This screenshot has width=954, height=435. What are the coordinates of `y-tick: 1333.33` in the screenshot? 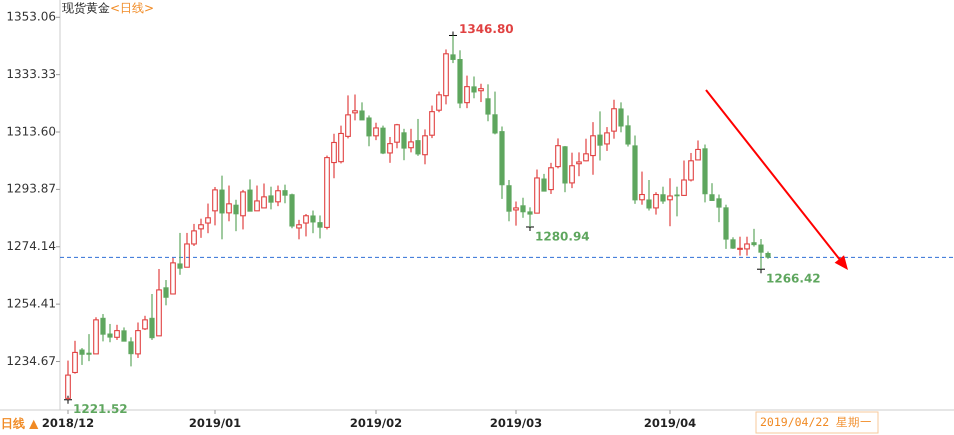 It's located at (33, 73).